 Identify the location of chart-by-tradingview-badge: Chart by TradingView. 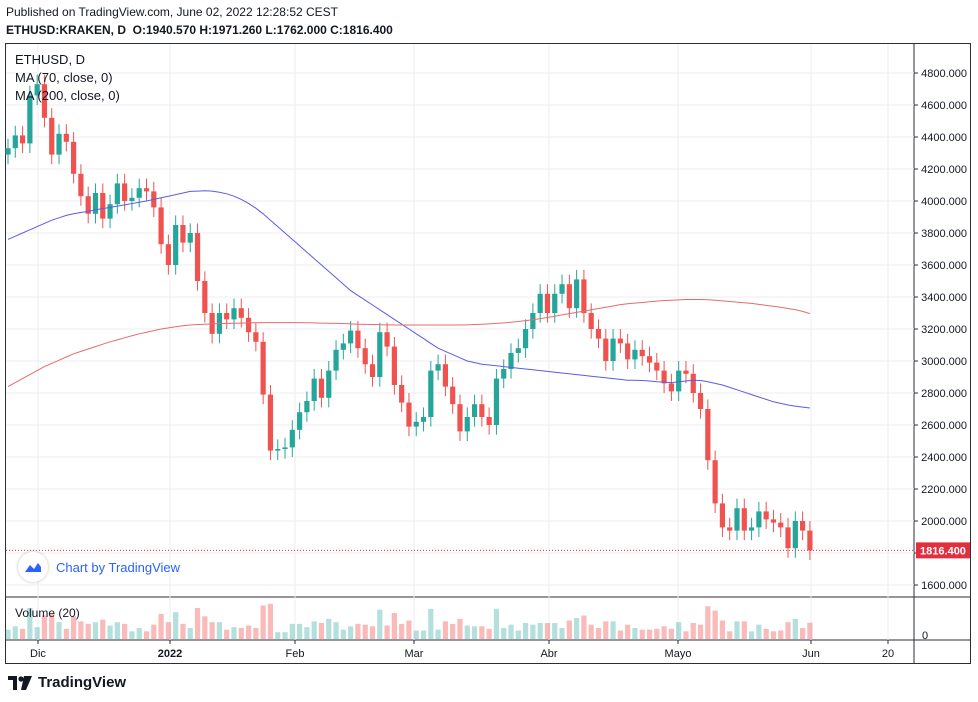
(99, 567).